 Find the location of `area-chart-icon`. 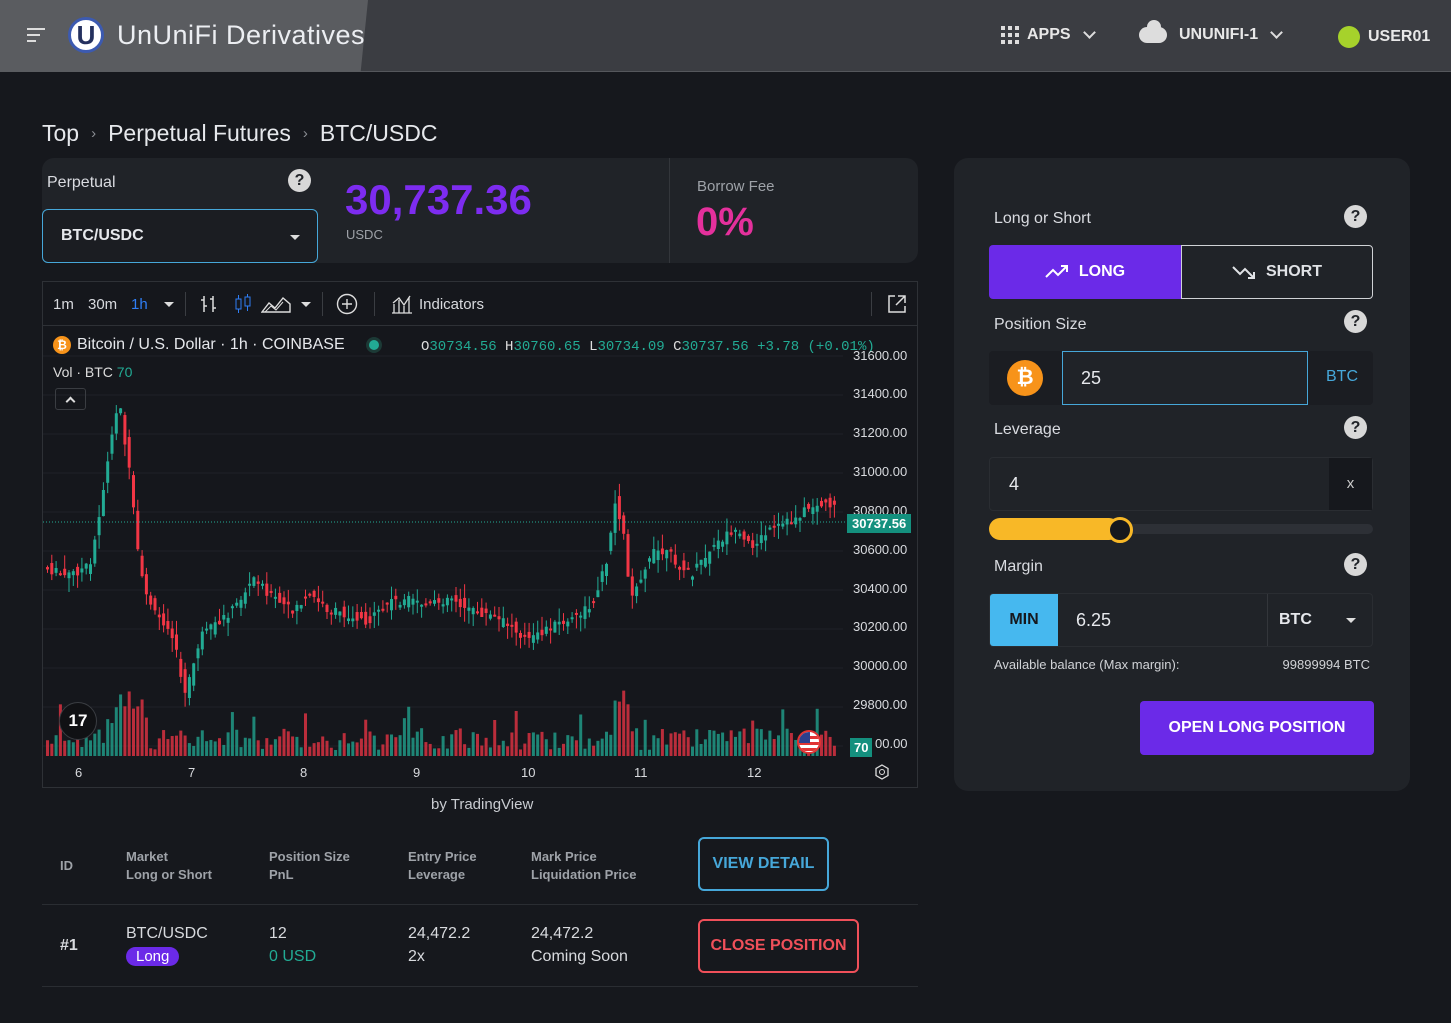

area-chart-icon is located at coordinates (276, 304).